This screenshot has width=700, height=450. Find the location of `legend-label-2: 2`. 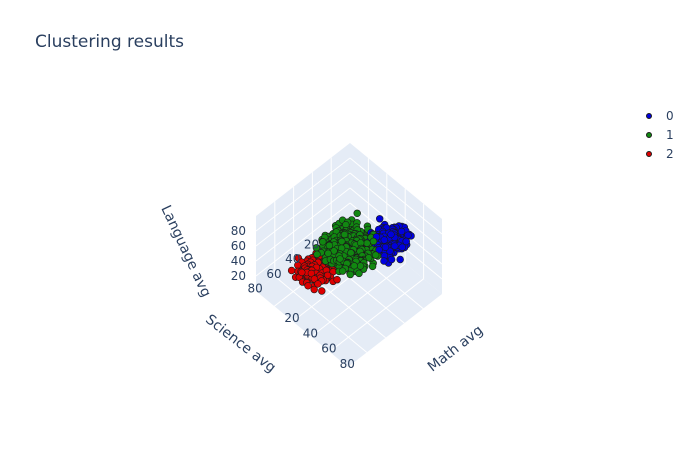

legend-label-2: 2 is located at coordinates (670, 153).